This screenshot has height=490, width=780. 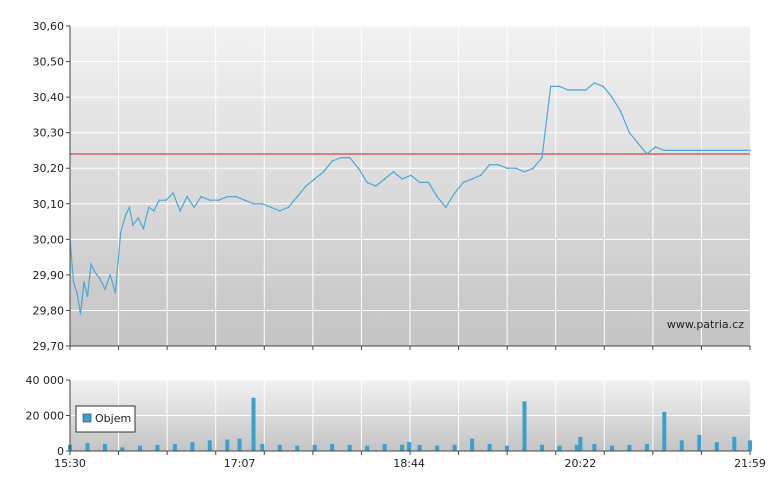 I want to click on volume-y-tick-label: 40 000, so click(x=45, y=380).